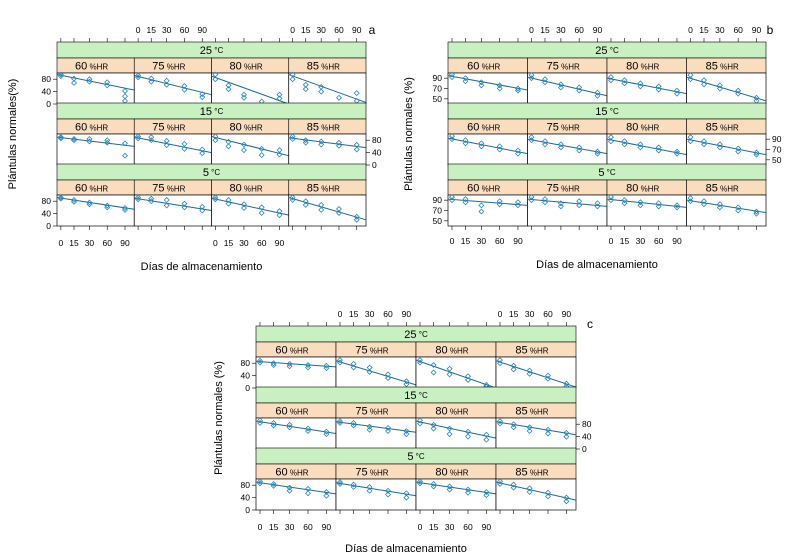 The image size is (809, 560). What do you see at coordinates (438, 211) in the screenshot?
I see `y-tick-label: 70` at bounding box center [438, 211].